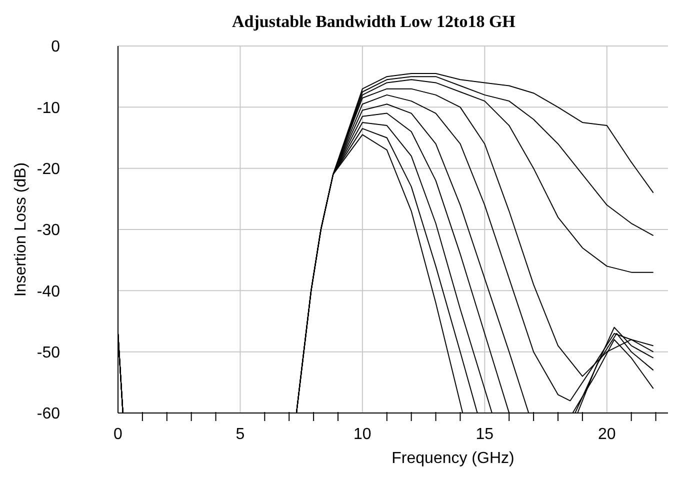  What do you see at coordinates (48, 291) in the screenshot?
I see `y-tick-label: -40` at bounding box center [48, 291].